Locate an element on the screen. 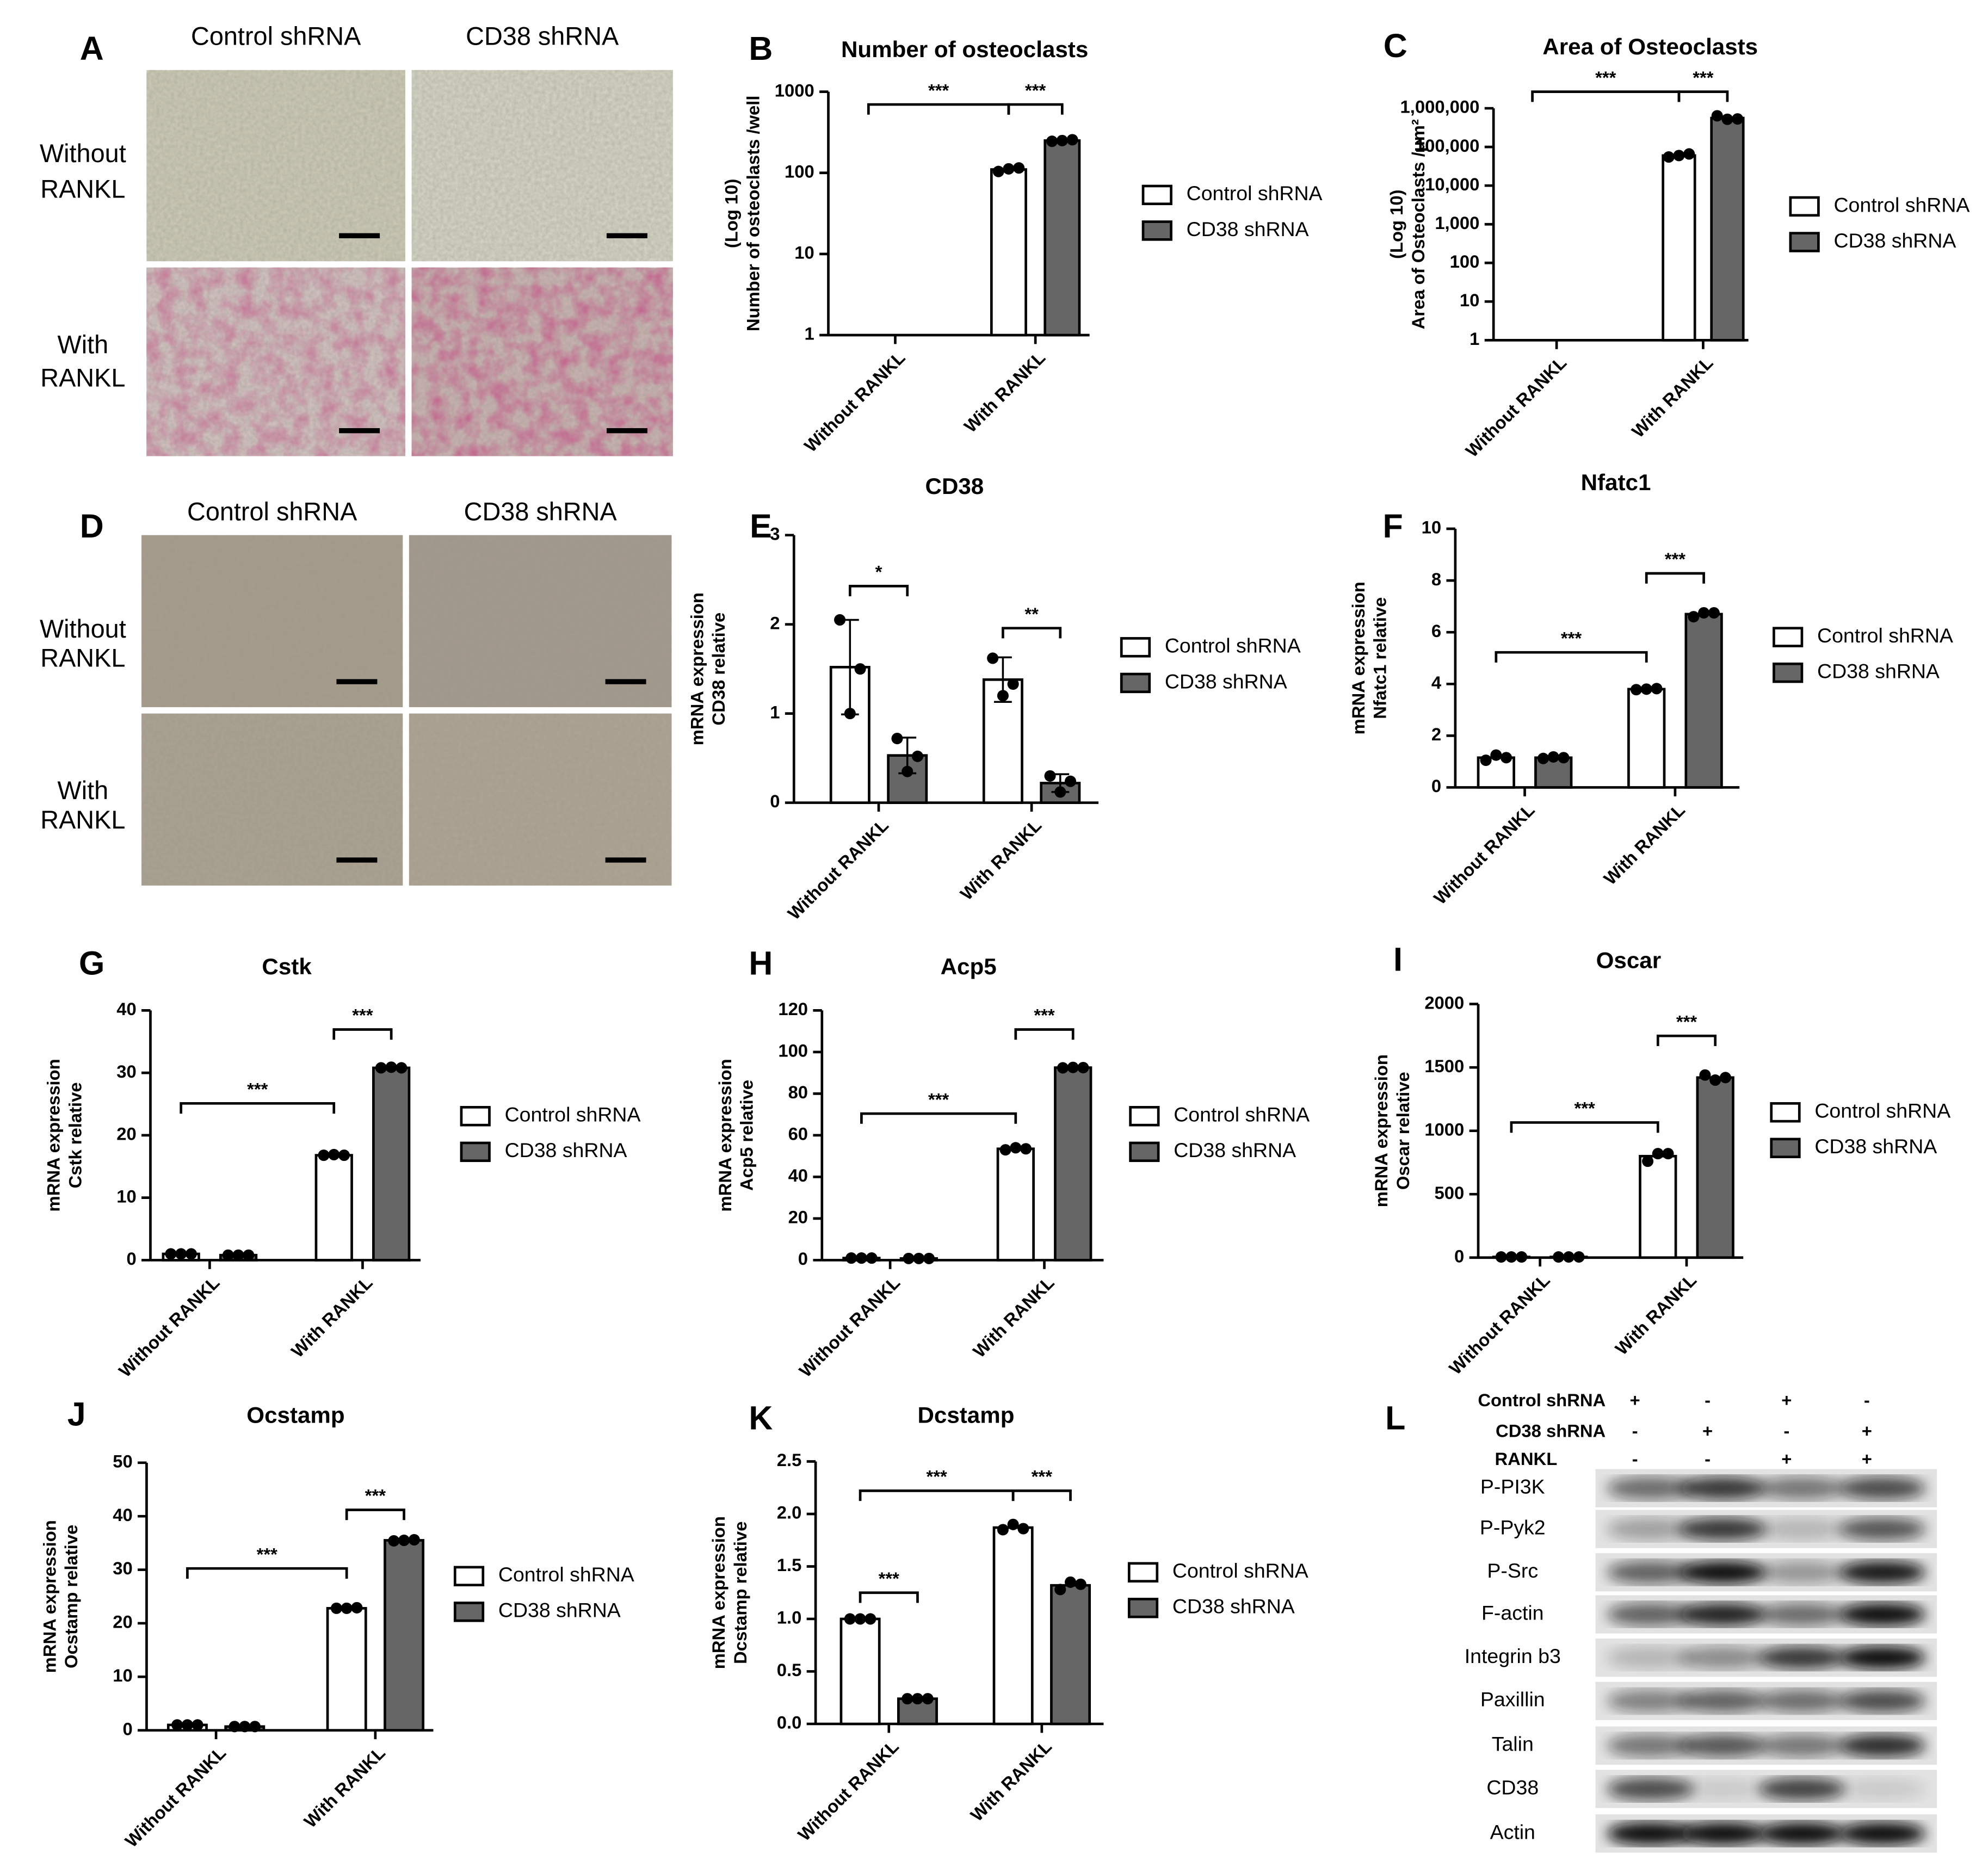 The width and height of the screenshot is (1988, 1873). y-tick-label: 100,000 is located at coordinates (1448, 145).